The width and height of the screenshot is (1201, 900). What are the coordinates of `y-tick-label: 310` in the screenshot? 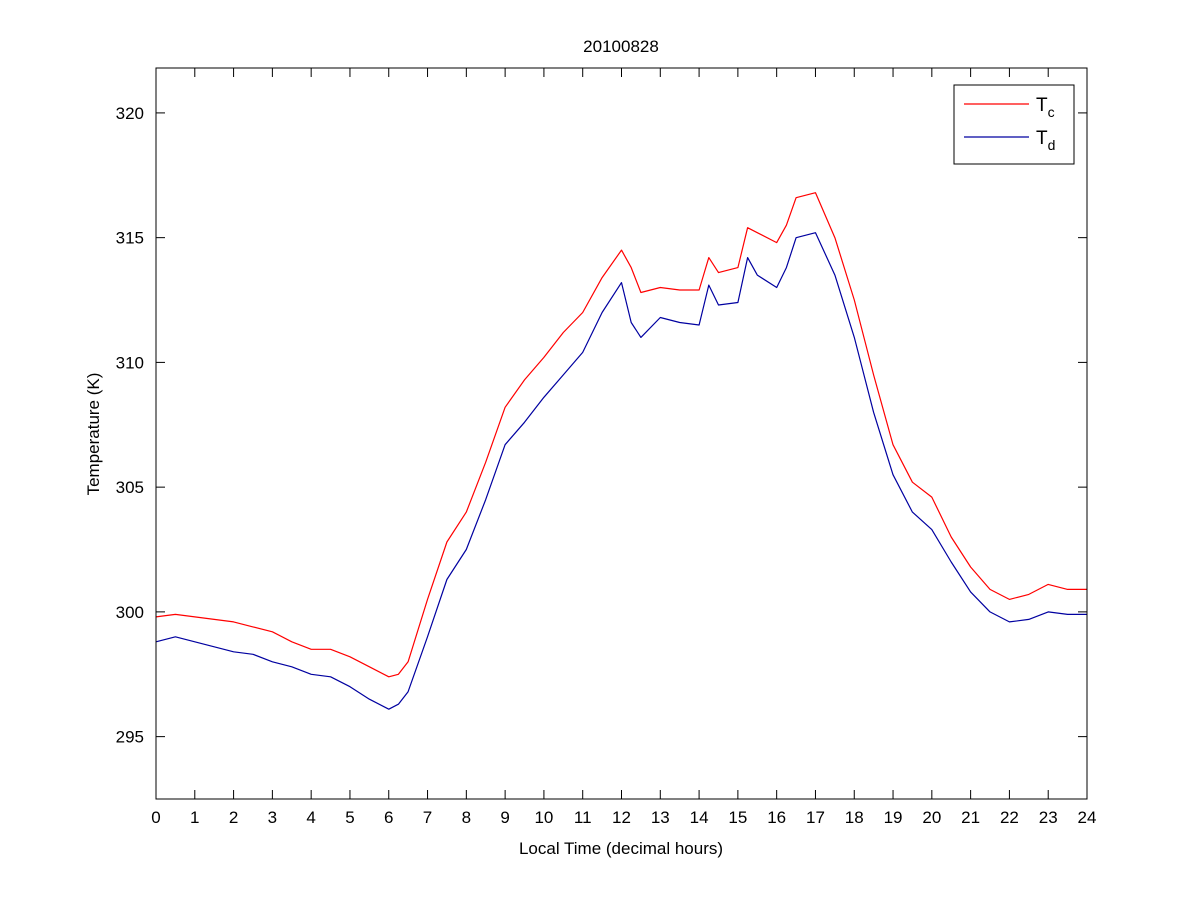 It's located at (130, 362).